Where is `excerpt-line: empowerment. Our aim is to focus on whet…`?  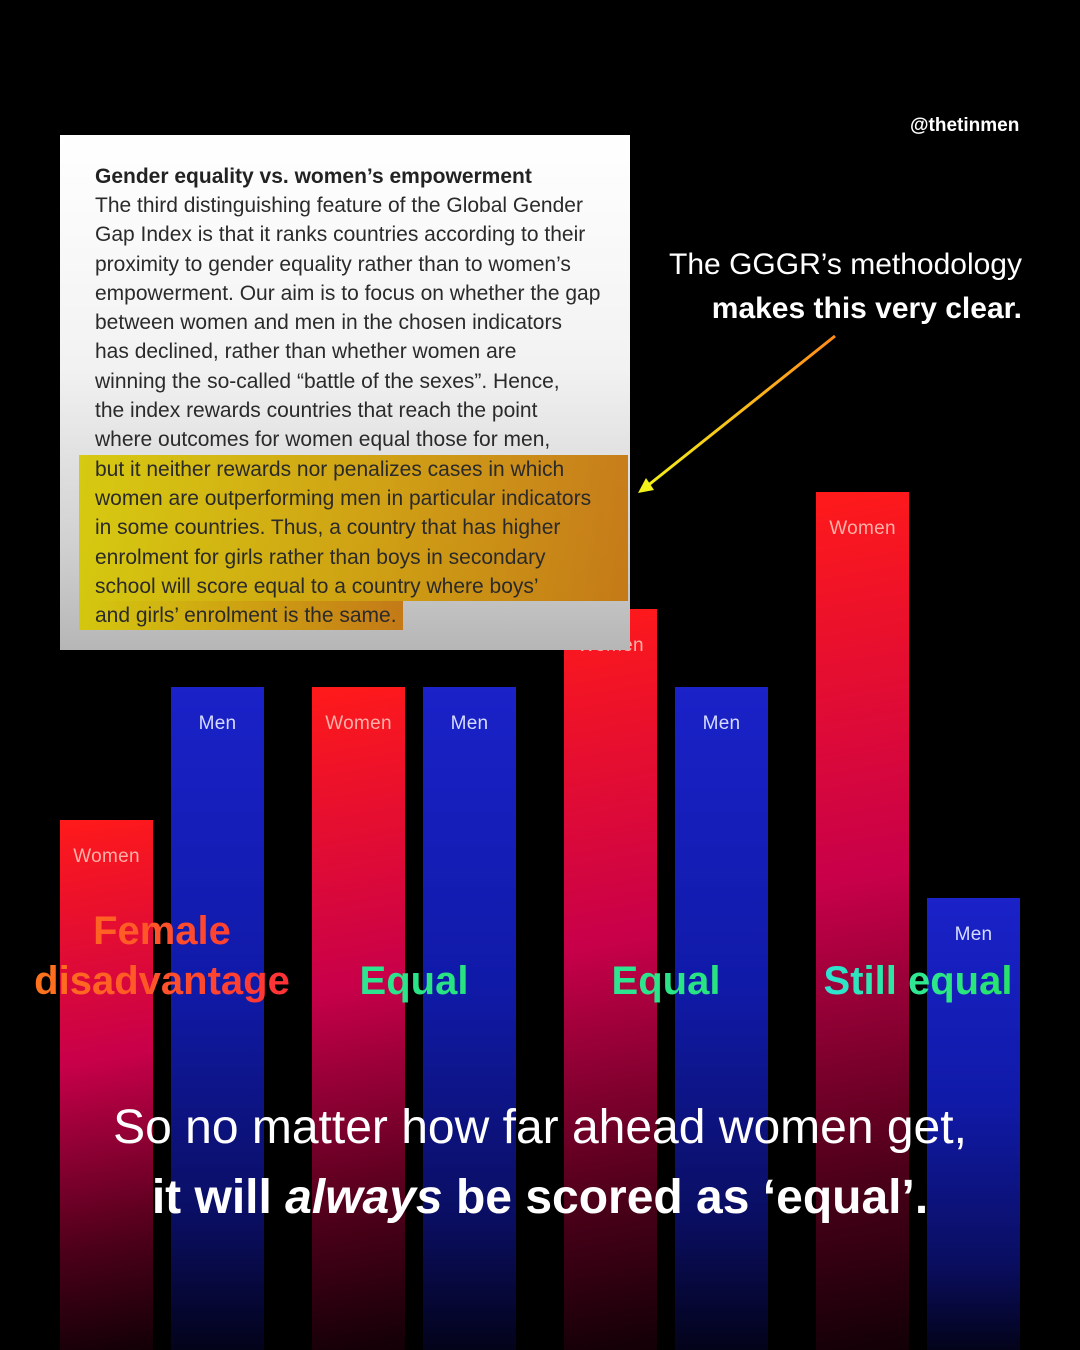 excerpt-line: empowerment. Our aim is to focus on whet… is located at coordinates (348, 293).